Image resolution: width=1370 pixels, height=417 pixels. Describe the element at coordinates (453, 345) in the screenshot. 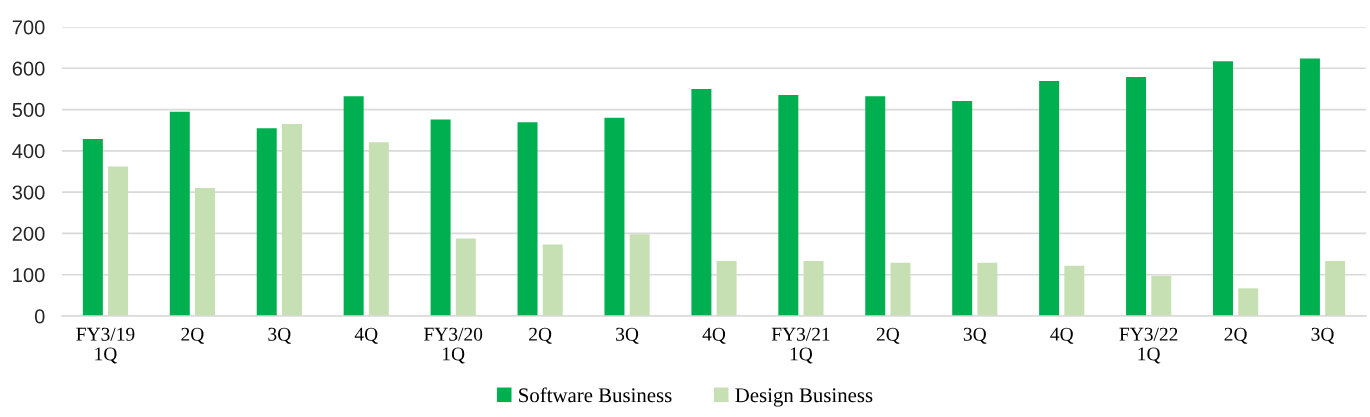

I see `x-tick-label: FY3/20 1Q` at that location.